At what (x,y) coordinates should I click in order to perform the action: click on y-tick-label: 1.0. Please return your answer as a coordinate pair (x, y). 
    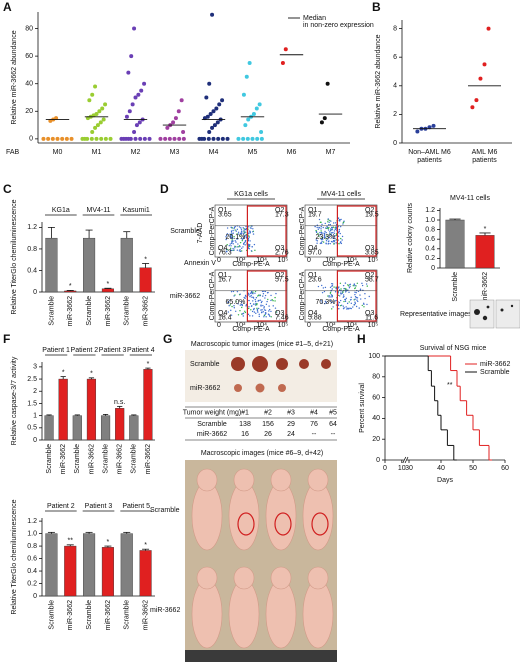
    Looking at the image, I should click on (430, 220).